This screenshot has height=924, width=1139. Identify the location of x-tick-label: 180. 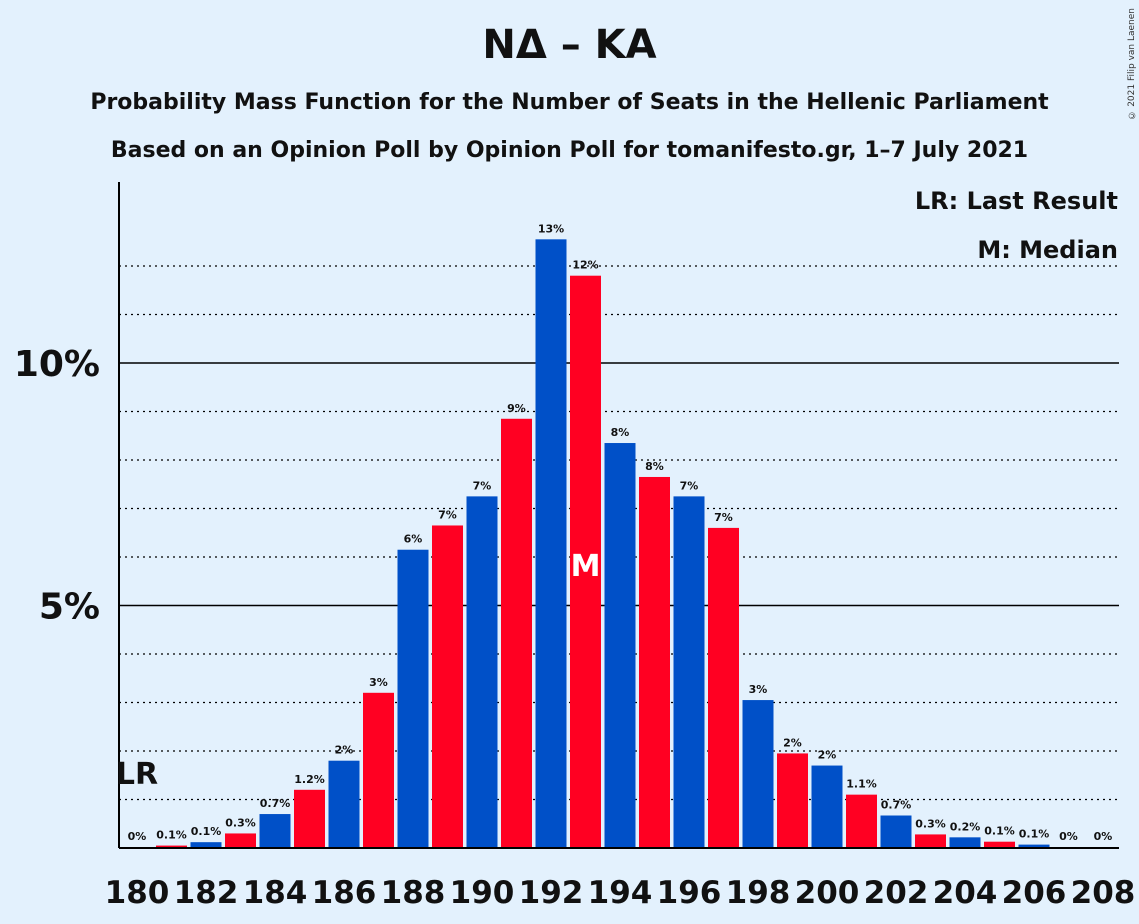
(137, 893).